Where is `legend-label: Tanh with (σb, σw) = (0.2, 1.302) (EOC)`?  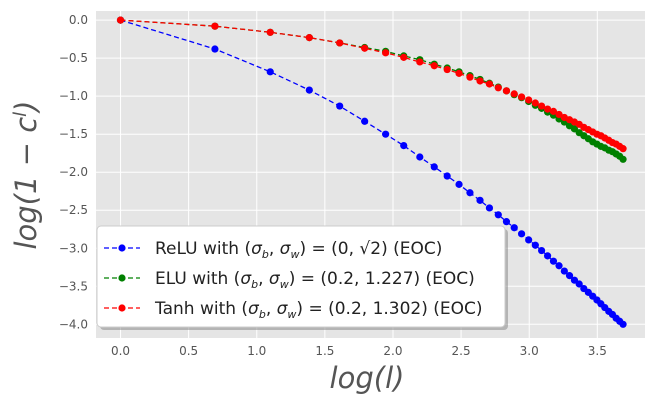 legend-label: Tanh with (σb, σw) = (0.2, 1.302) (EOC) is located at coordinates (318, 310).